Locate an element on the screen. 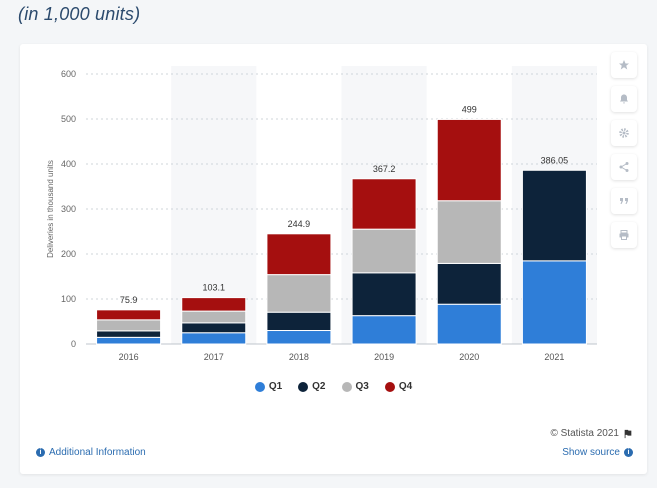 The image size is (657, 488). total-label: 103.1 is located at coordinates (213, 288).